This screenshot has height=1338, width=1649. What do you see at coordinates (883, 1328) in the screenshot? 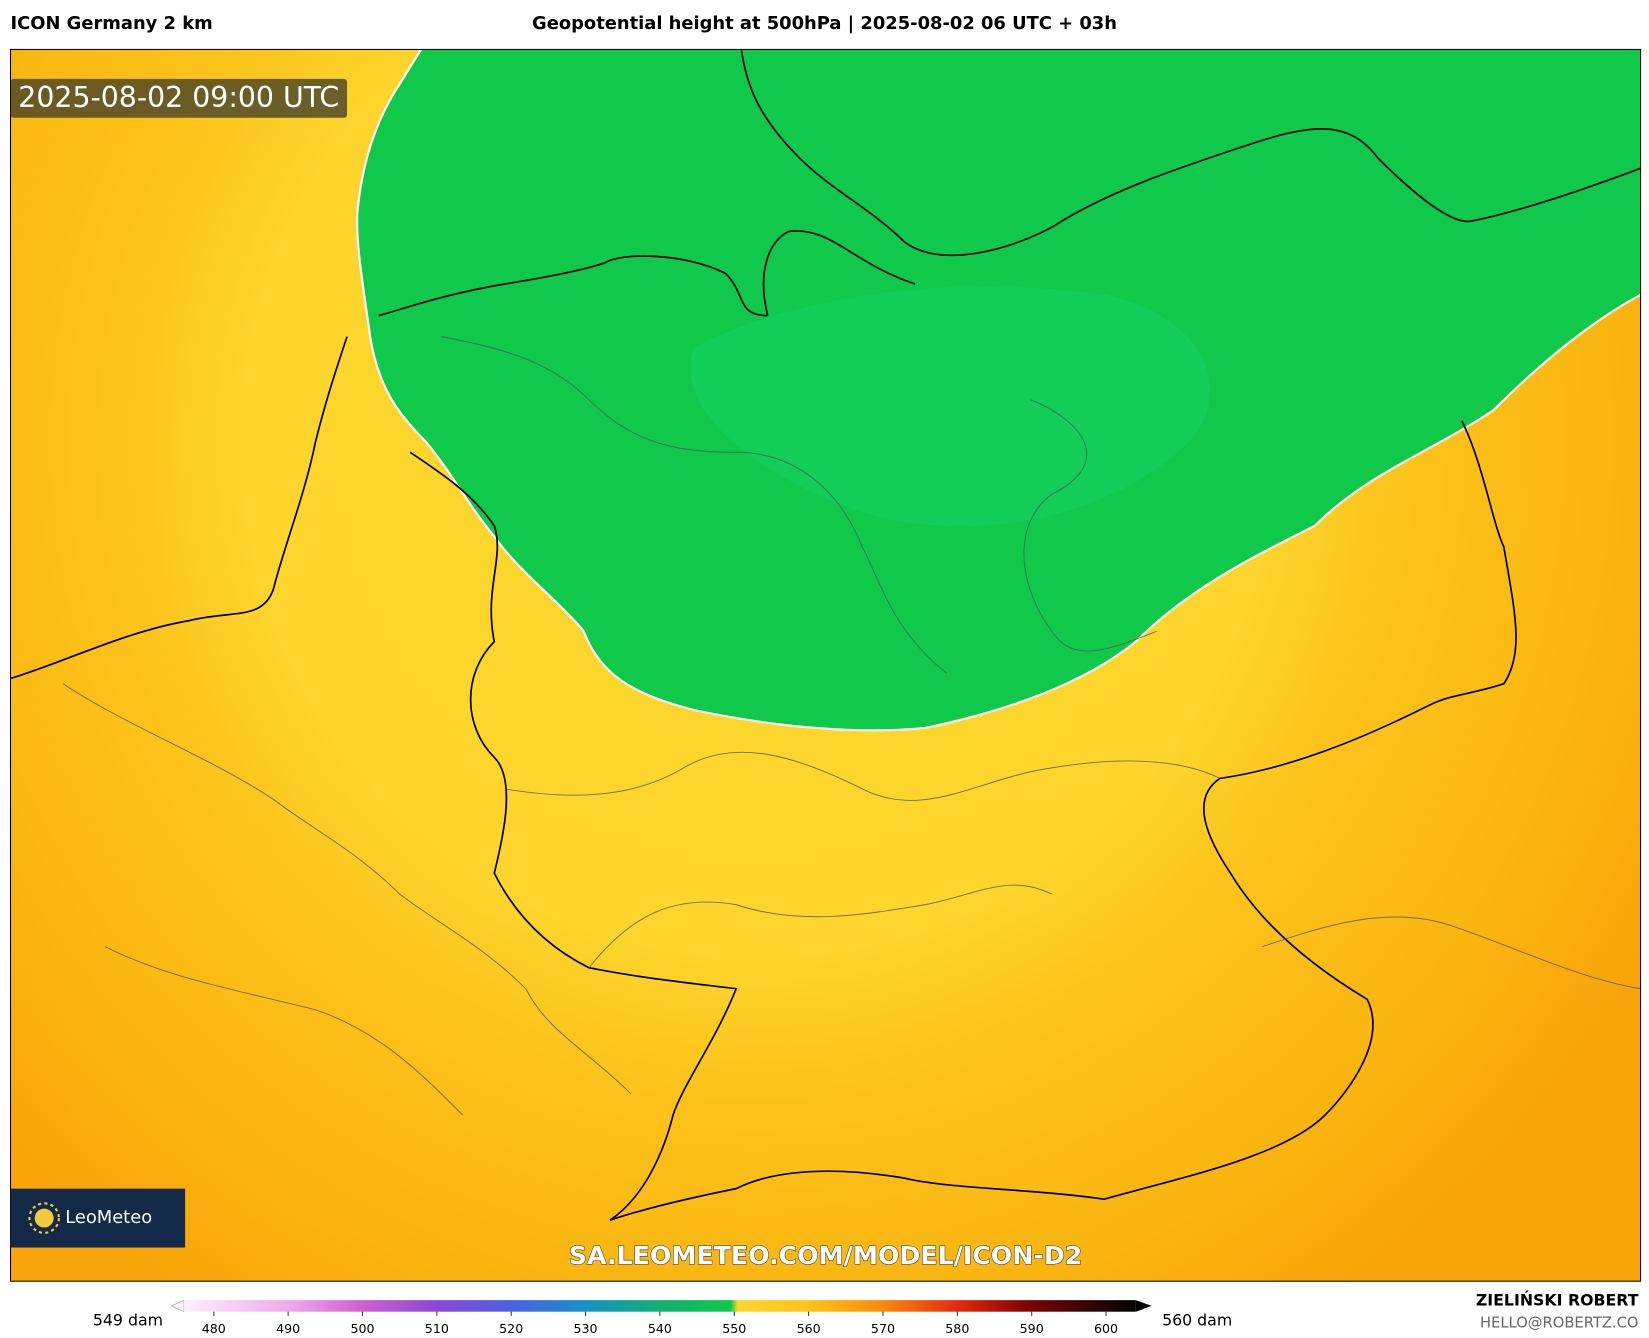
I see `colorbar-tick-label: 570` at bounding box center [883, 1328].